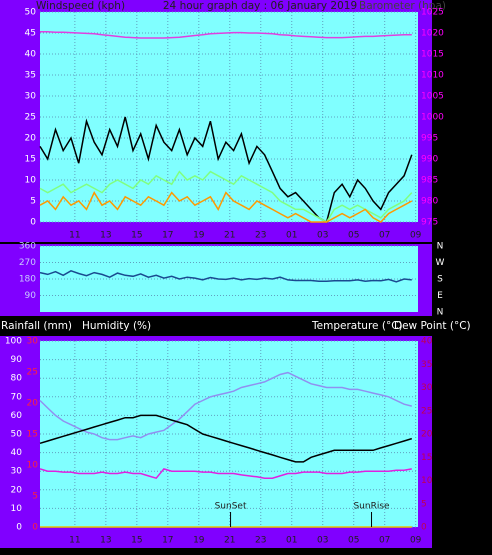 The height and width of the screenshot is (555, 492). I want to click on chart-title: 24 hour graph day : 06 January 2019, so click(260, 6).